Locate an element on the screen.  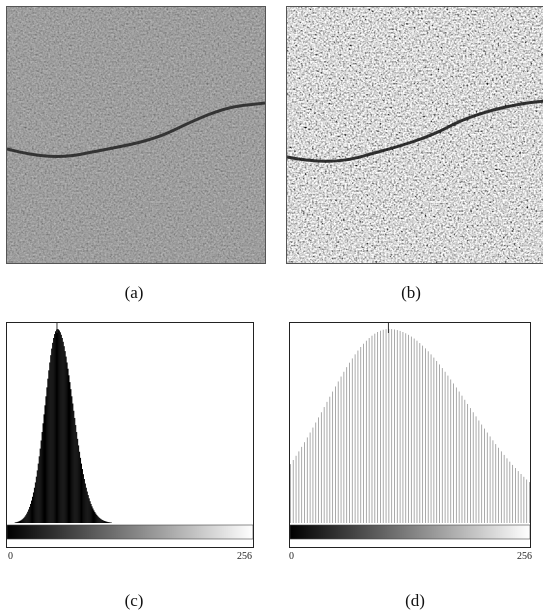
caption-c: (c) is located at coordinates (134, 600).